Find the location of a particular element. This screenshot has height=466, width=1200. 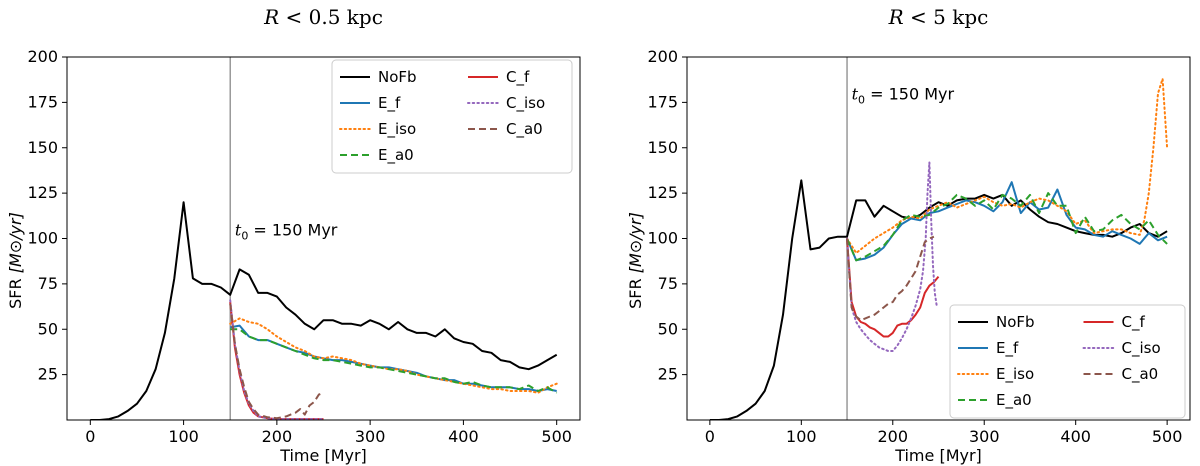

chart2-legend-label-c-iso: C_iso is located at coordinates (1141, 348).